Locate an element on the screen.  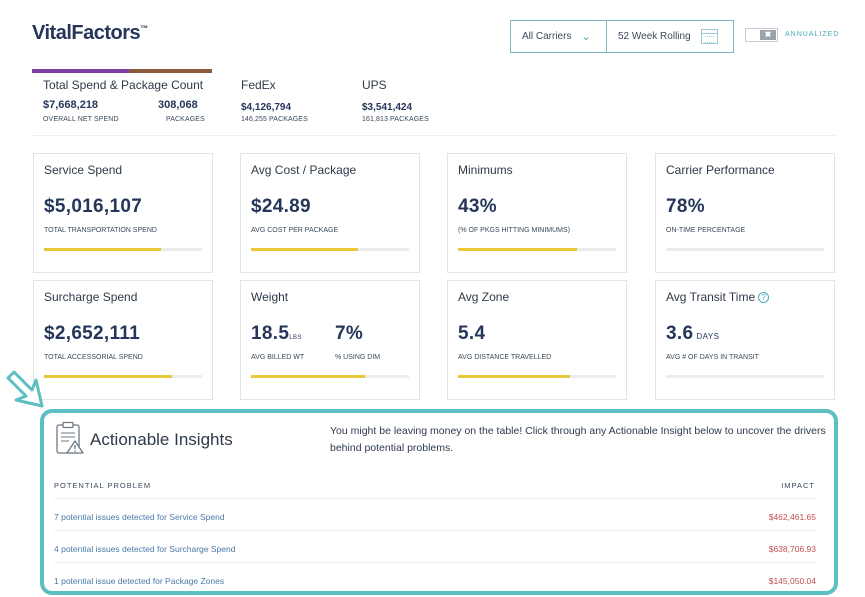
trademark-mark: ™ is located at coordinates (144, 28).